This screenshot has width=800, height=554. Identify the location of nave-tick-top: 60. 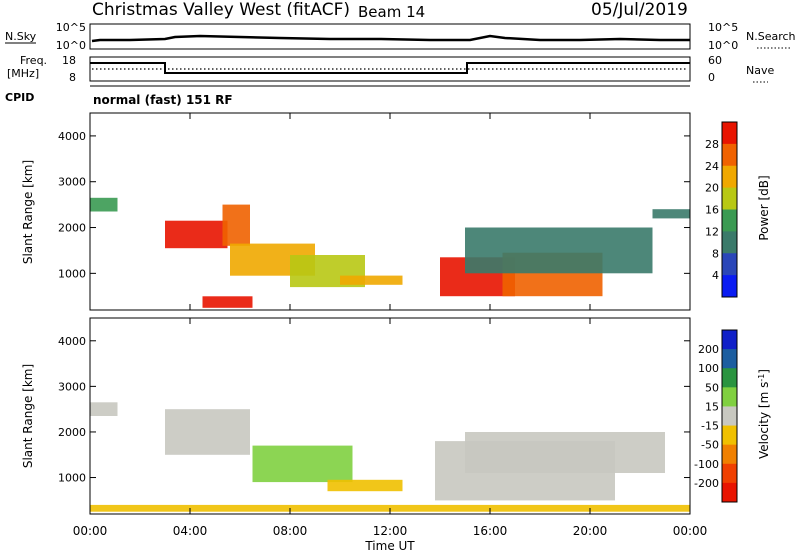
(715, 60).